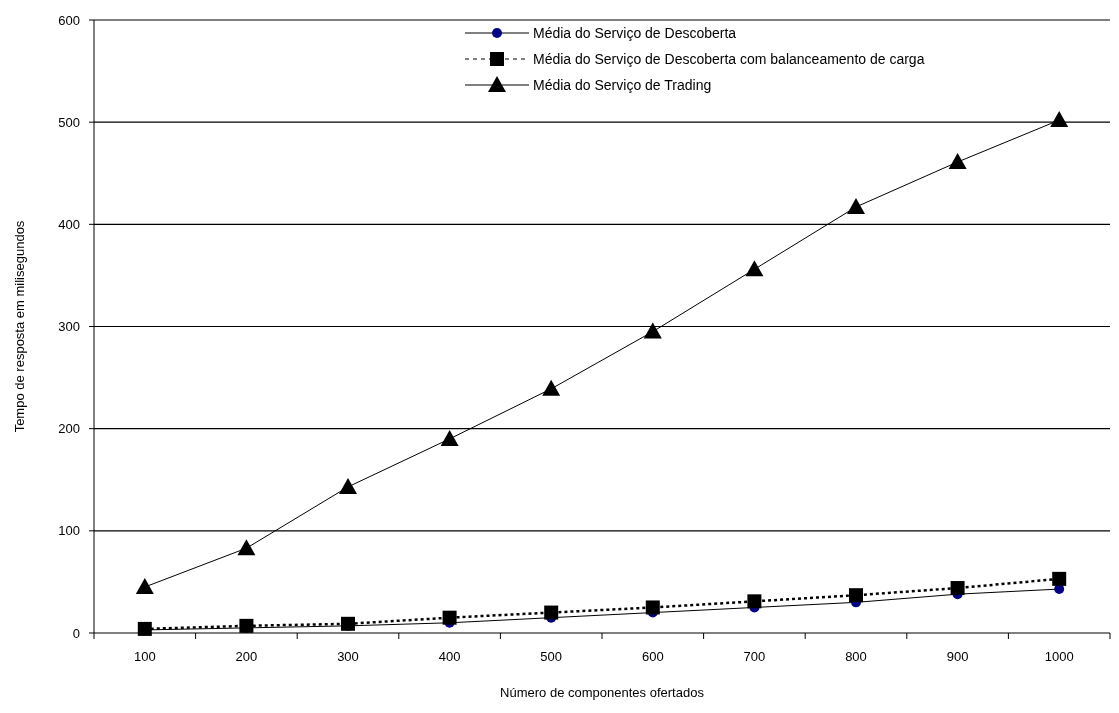  I want to click on y-tick-label: 300, so click(69, 327).